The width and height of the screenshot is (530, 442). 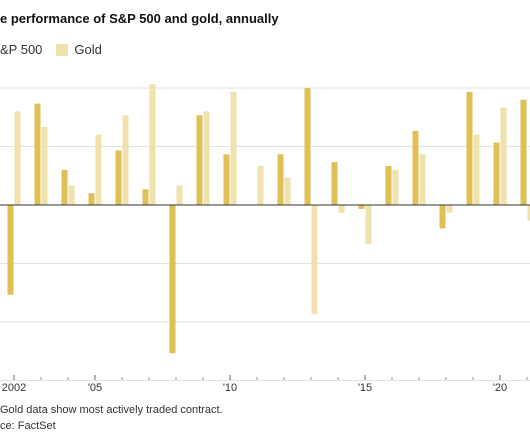 I want to click on bar-sp500-2006, so click(x=118, y=177).